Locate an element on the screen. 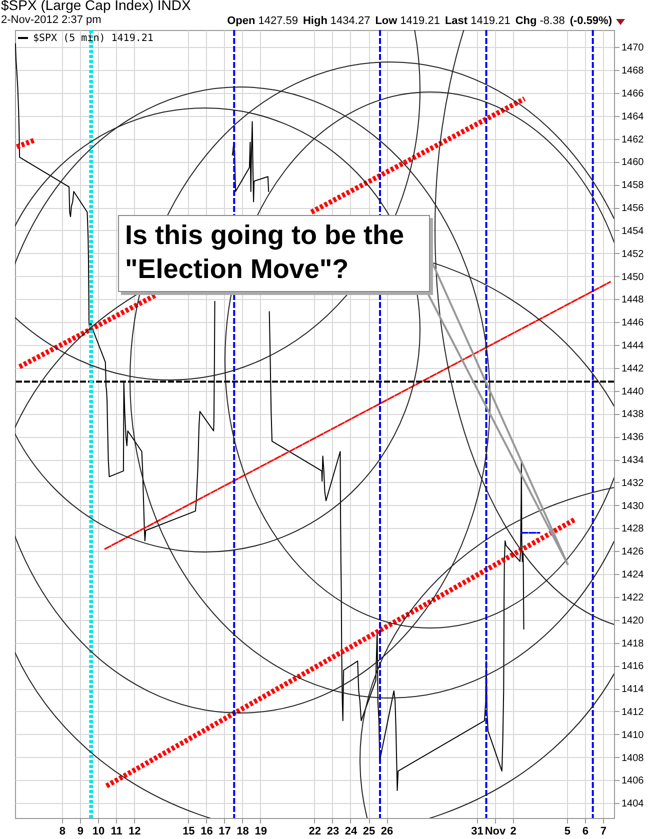 This screenshot has height=839, width=666. y-tick-label: 1468 is located at coordinates (633, 71).